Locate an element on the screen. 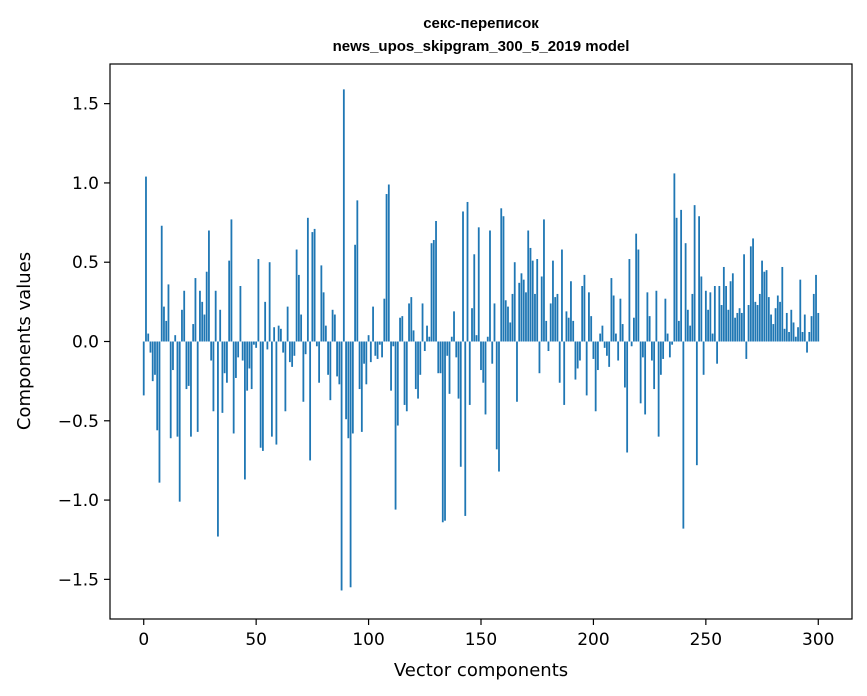  y-tick-label: −0.5 is located at coordinates (78, 422).